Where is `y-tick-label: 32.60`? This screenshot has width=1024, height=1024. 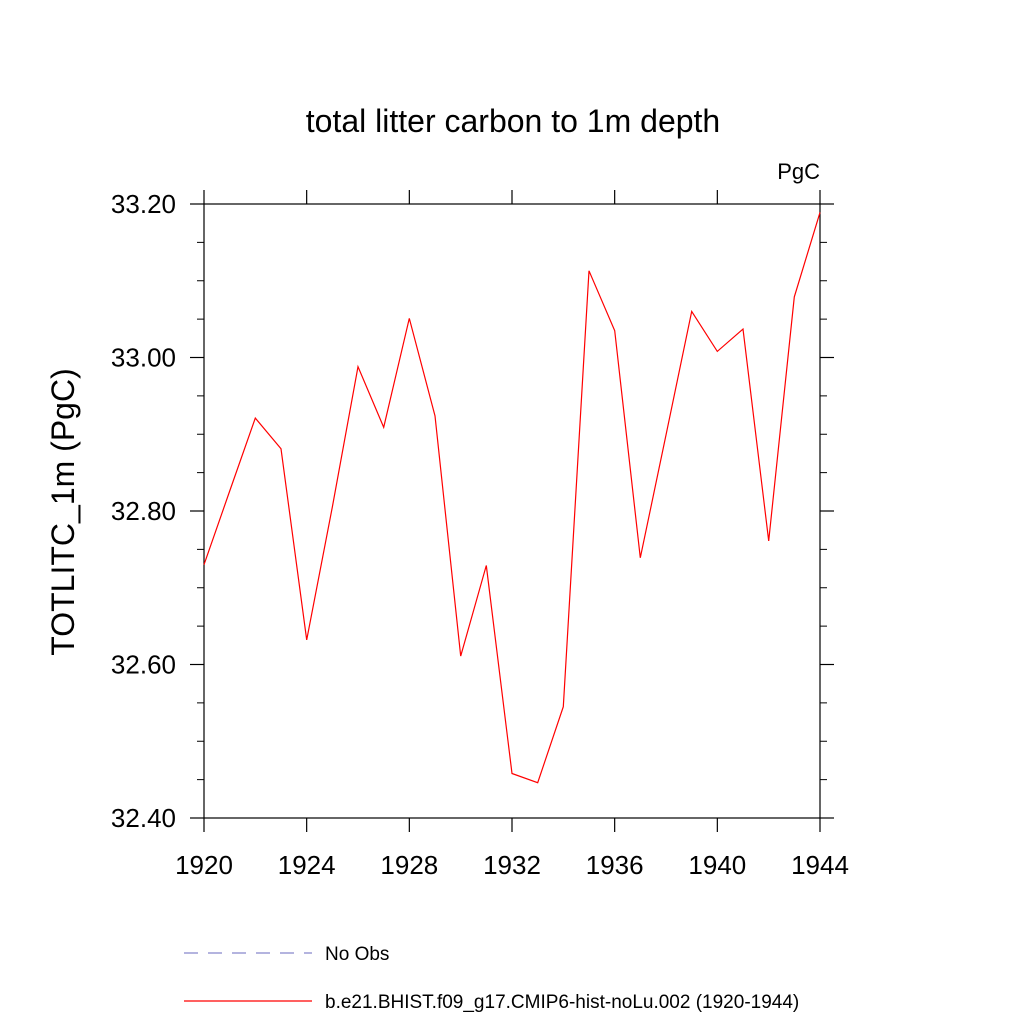
y-tick-label: 32.60 is located at coordinates (143, 665).